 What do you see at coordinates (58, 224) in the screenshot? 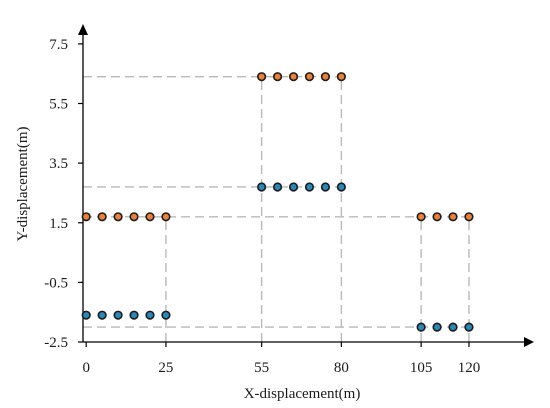
I see `y-tick-label: 1.5` at bounding box center [58, 224].